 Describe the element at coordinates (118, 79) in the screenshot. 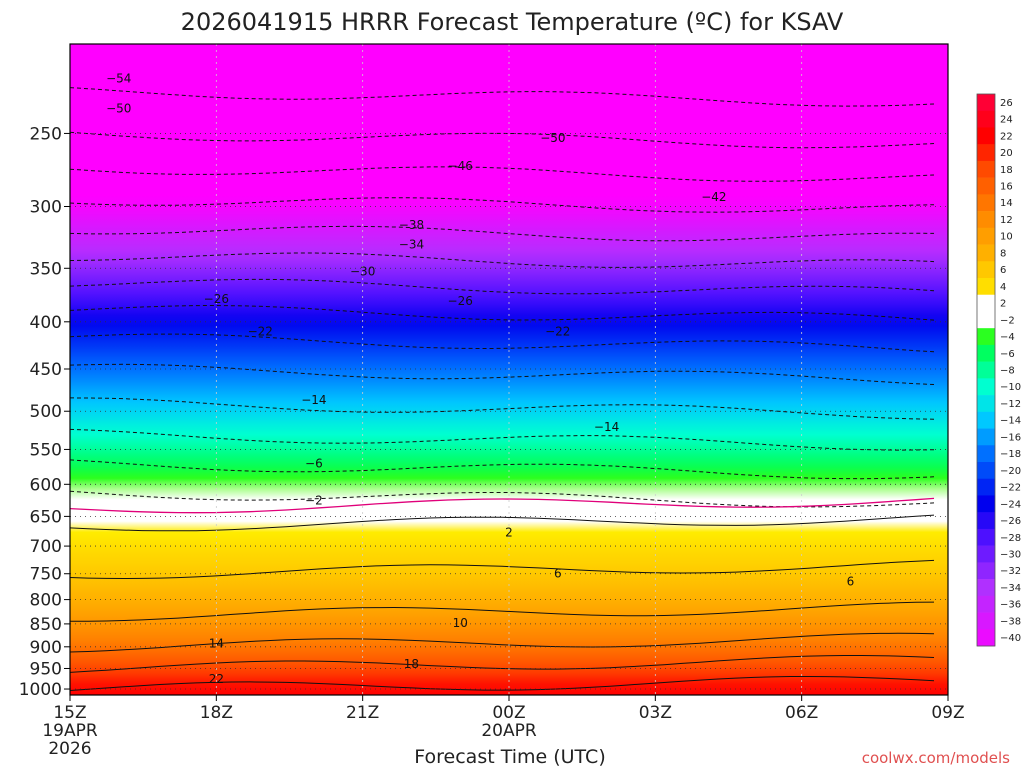

I see `contour-label-0: −54` at that location.